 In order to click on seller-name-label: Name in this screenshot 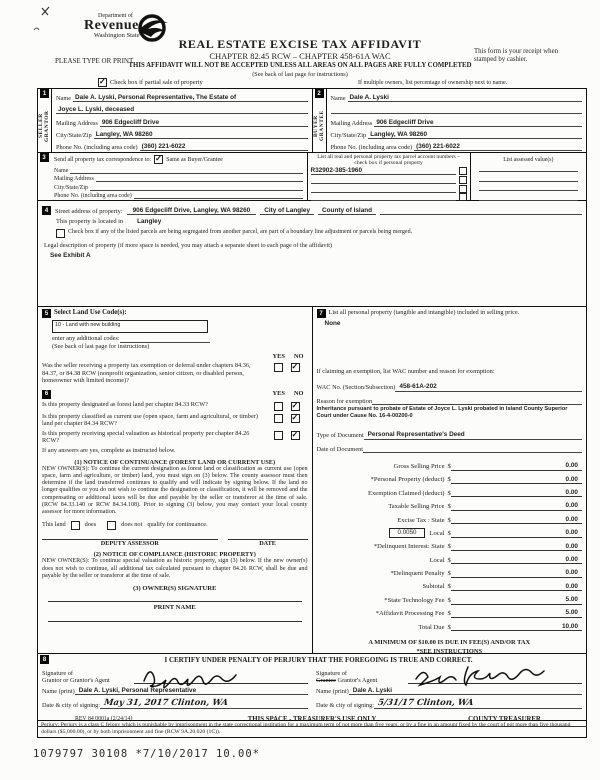, I will do `click(64, 99)`.